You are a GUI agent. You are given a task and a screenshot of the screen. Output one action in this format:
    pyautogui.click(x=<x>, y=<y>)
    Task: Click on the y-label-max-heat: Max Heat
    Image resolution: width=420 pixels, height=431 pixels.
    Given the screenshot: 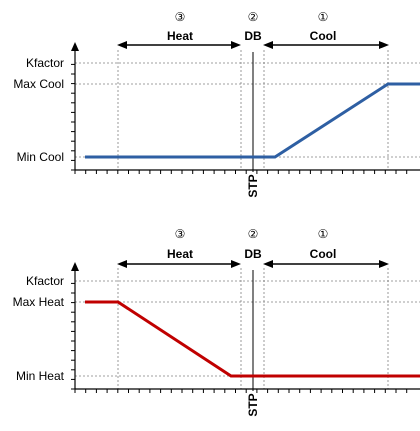 What is the action you would take?
    pyautogui.click(x=39, y=302)
    